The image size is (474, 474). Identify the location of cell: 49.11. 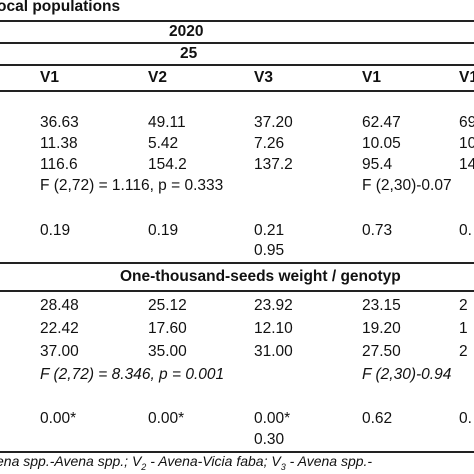
(167, 122).